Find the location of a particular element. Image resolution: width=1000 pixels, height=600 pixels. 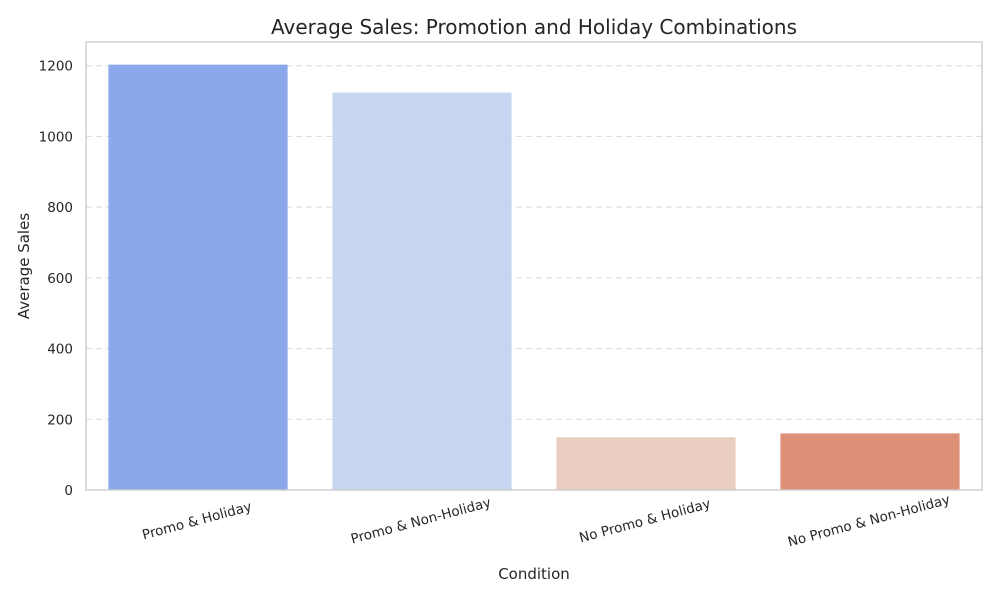

x-tick-label: Promo & Non-Holiday is located at coordinates (421, 521).